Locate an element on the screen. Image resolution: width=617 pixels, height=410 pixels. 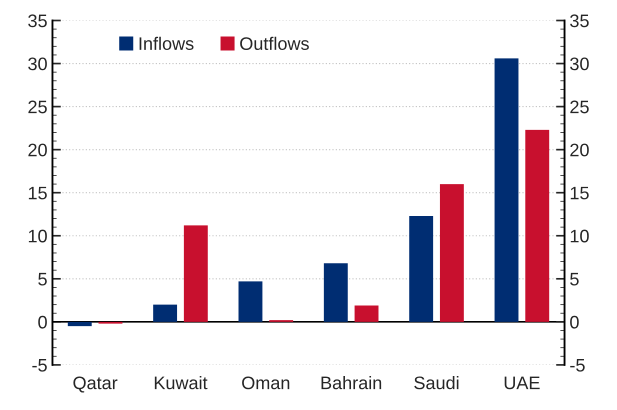
y2-tick-label: 30 is located at coordinates (579, 63).